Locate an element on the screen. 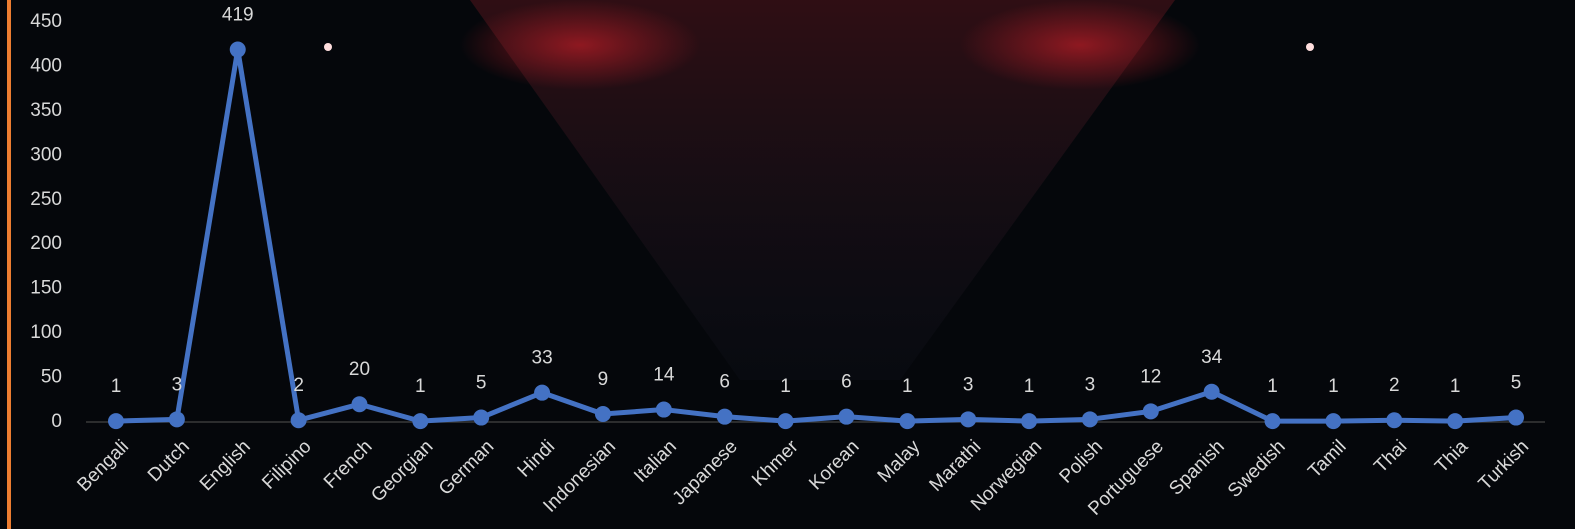 Image resolution: width=1575 pixels, height=529 pixels. data-label: 419 is located at coordinates (238, 15).